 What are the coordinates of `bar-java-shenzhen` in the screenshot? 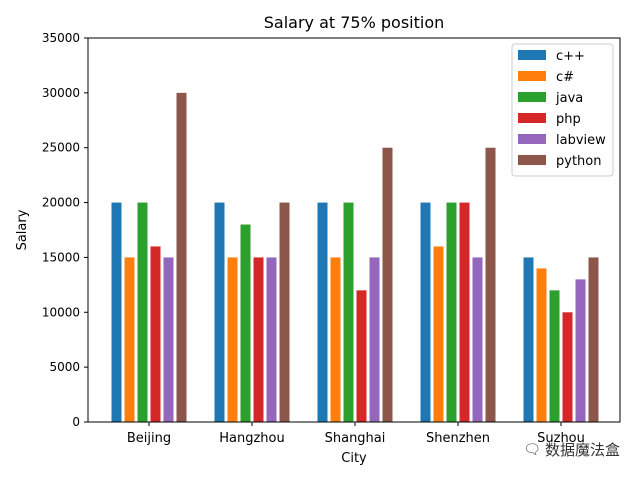 It's located at (451, 312).